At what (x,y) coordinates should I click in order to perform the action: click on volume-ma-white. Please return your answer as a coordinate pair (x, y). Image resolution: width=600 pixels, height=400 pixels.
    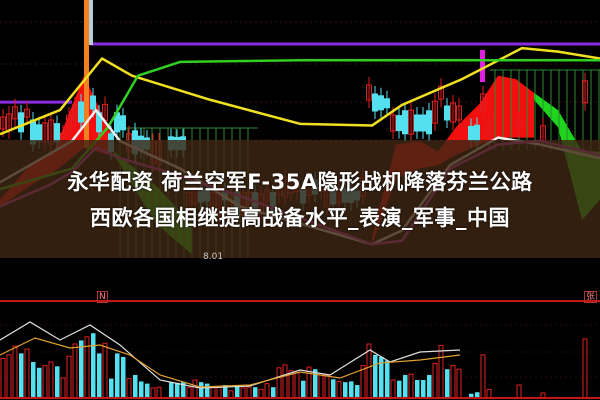
    Looking at the image, I should click on (230, 355).